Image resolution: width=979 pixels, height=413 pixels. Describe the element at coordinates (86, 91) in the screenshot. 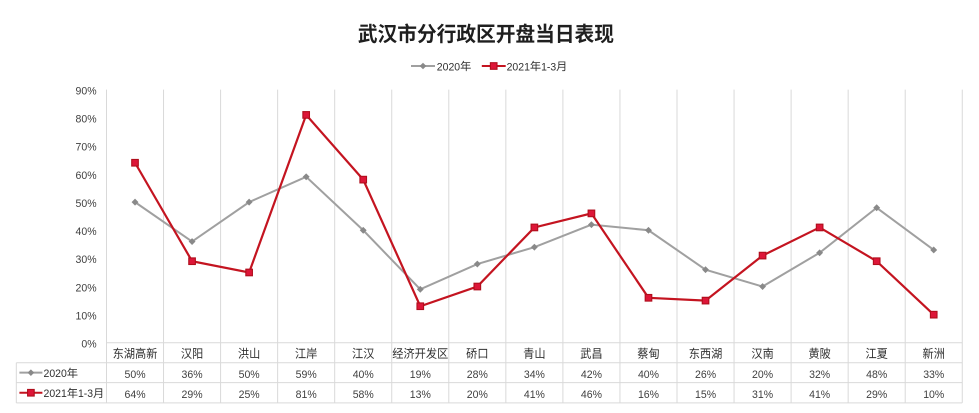

I see `svg-text: 90%` at that location.